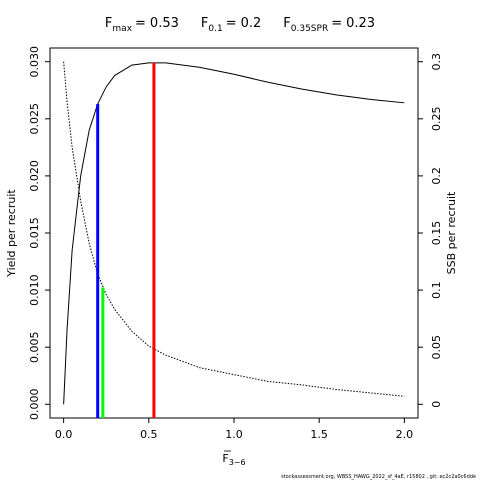  What do you see at coordinates (451, 232) in the screenshot?
I see `y2-axis-label: SSB per recruit` at bounding box center [451, 232].